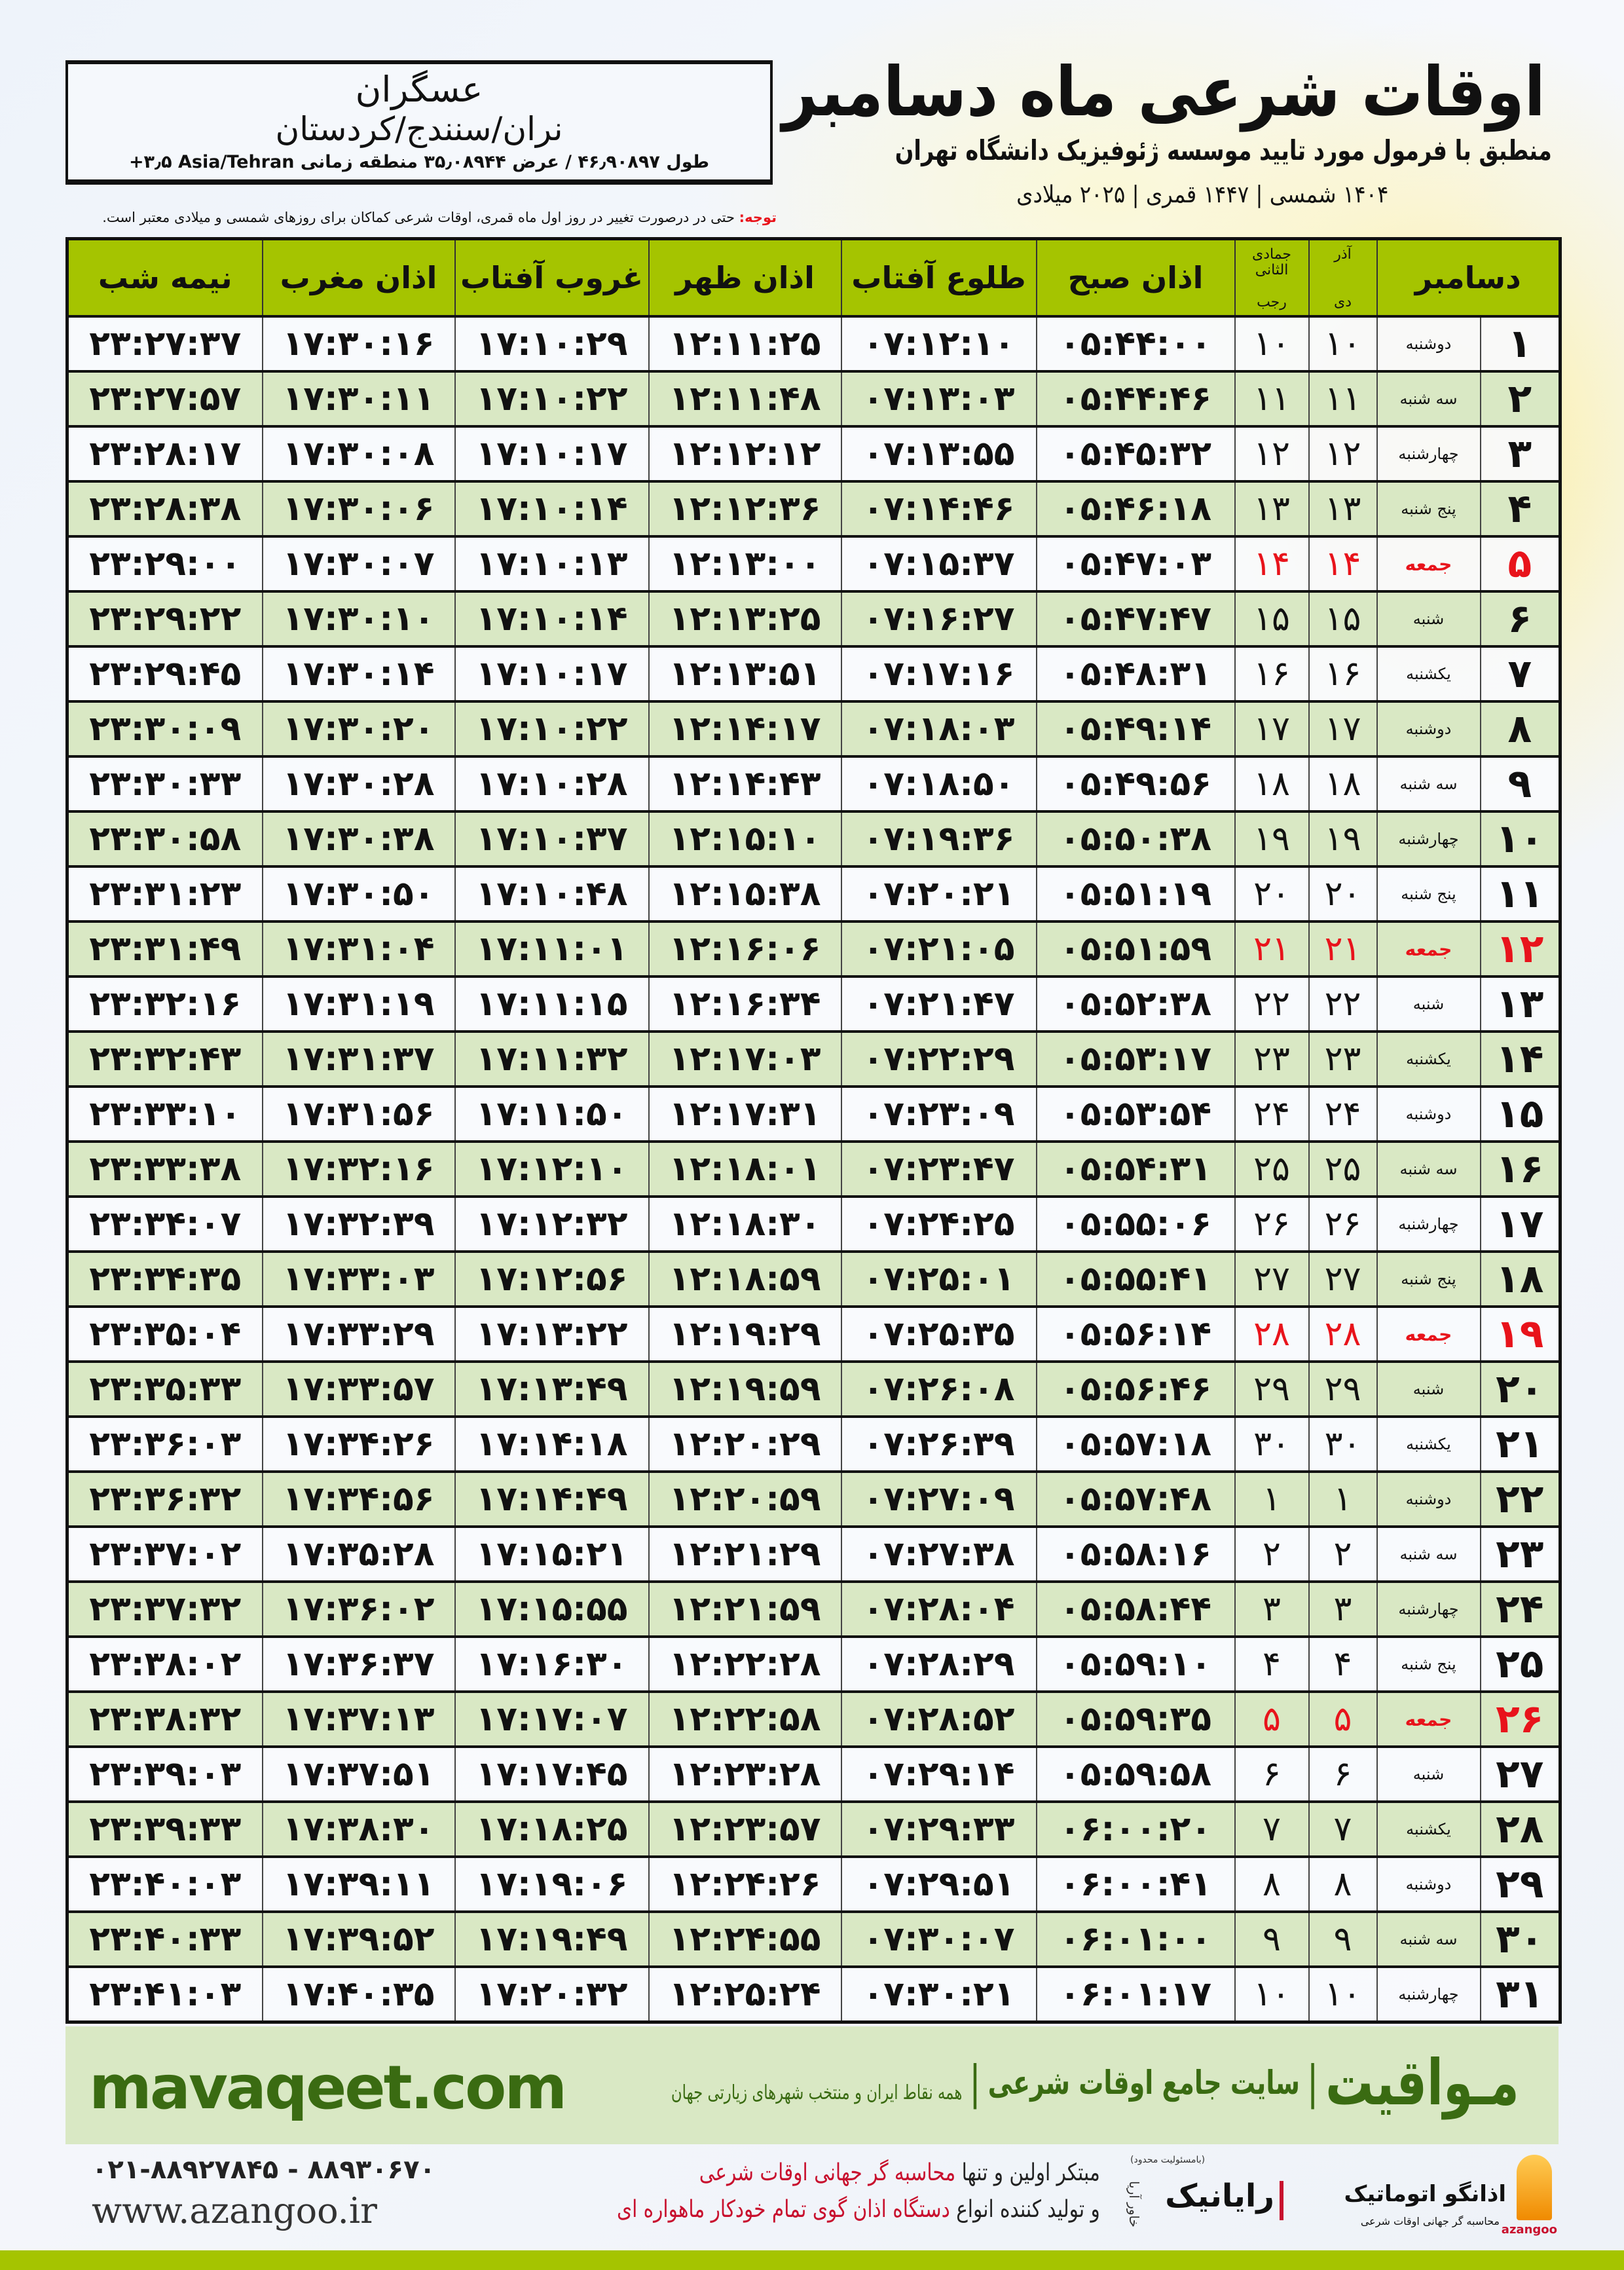 Image resolution: width=1624 pixels, height=2270 pixels. Describe the element at coordinates (419, 89) in the screenshot. I see `city-name: عسگران` at that location.